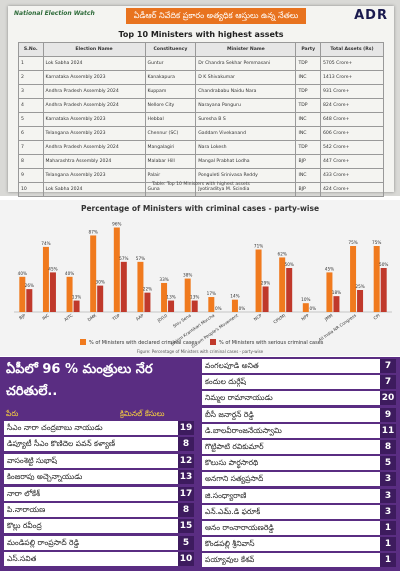 This screenshot has width=400, height=571. Describe the element at coordinates (45, 243) in the screenshot. I see `value-label: 74%` at that location.